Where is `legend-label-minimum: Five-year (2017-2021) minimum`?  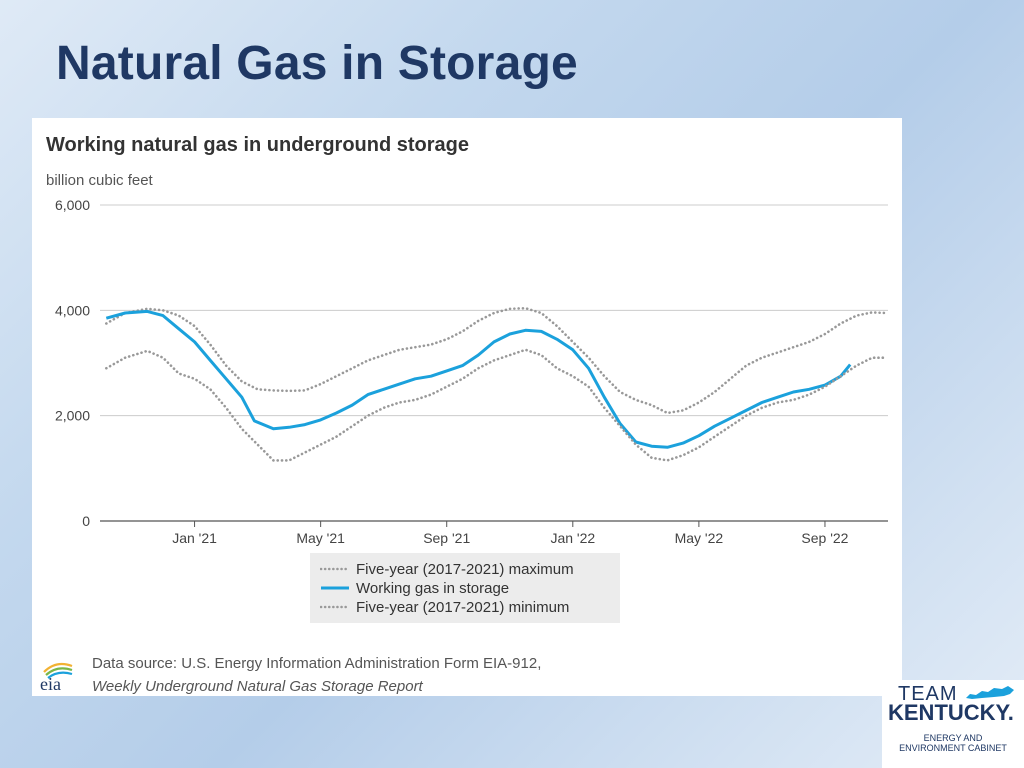 legend-label-minimum: Five-year (2017-2021) minimum is located at coordinates (463, 607).